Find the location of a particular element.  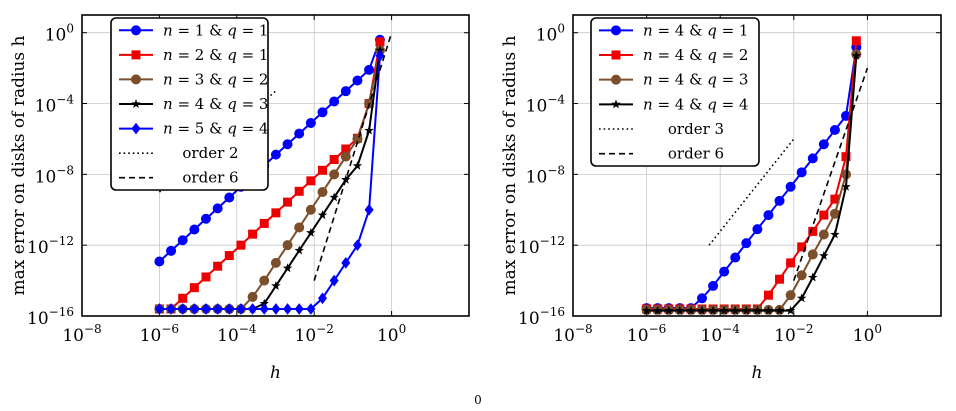

legend-label: n = 4 & q = 4 is located at coordinates (695, 104).